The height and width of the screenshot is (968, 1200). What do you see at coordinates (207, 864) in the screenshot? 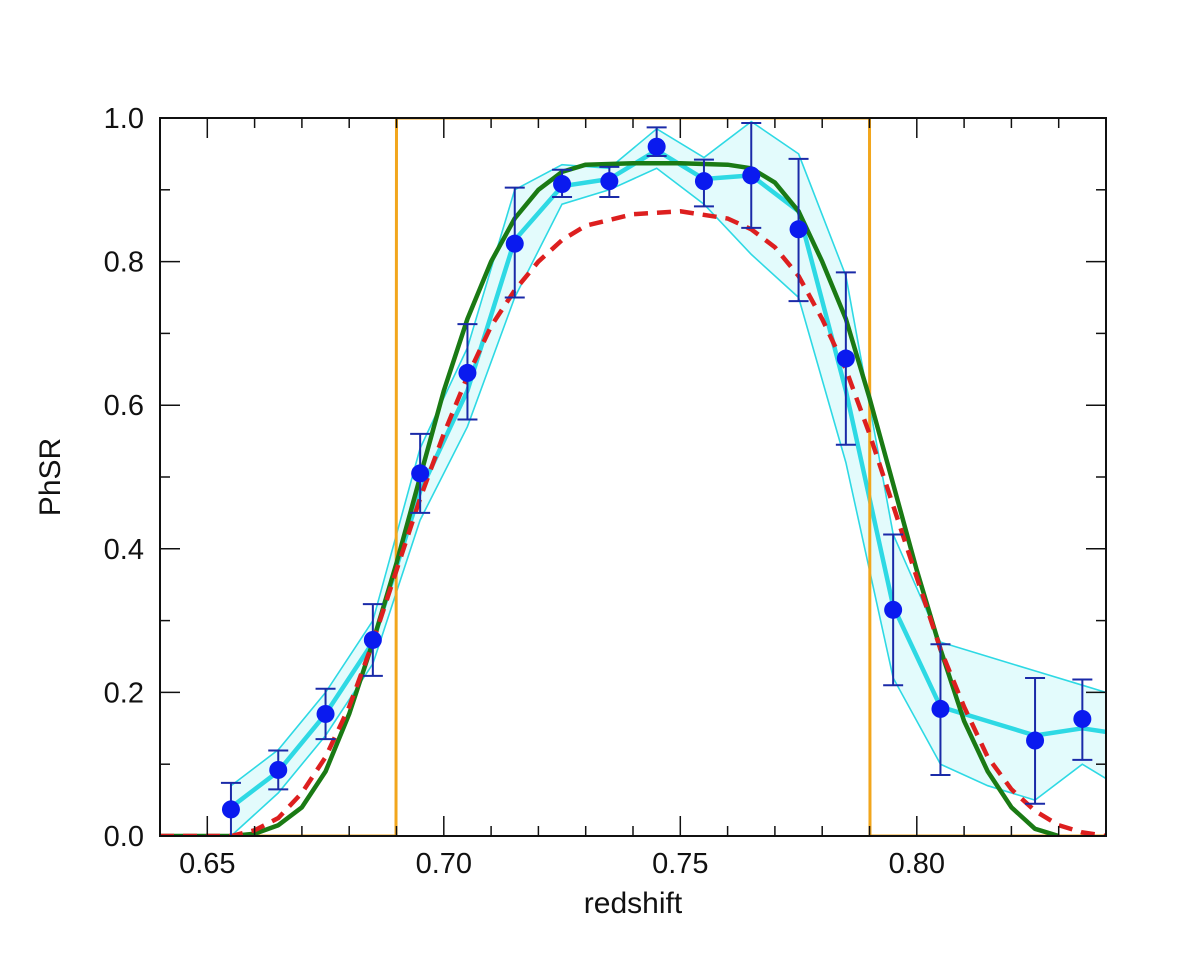
I see `x-tick-label: 0.65` at bounding box center [207, 864].